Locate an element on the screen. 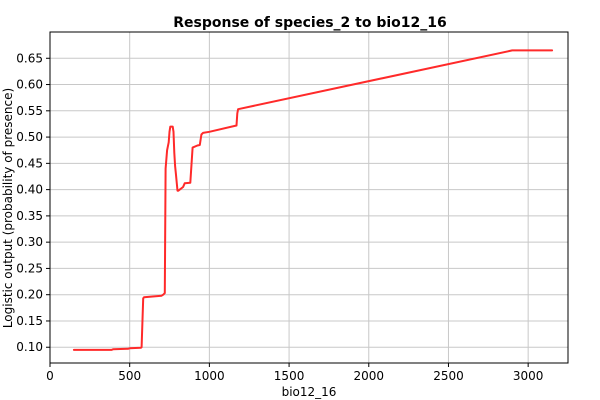  x-axis-label: bio12_16 is located at coordinates (309, 392).